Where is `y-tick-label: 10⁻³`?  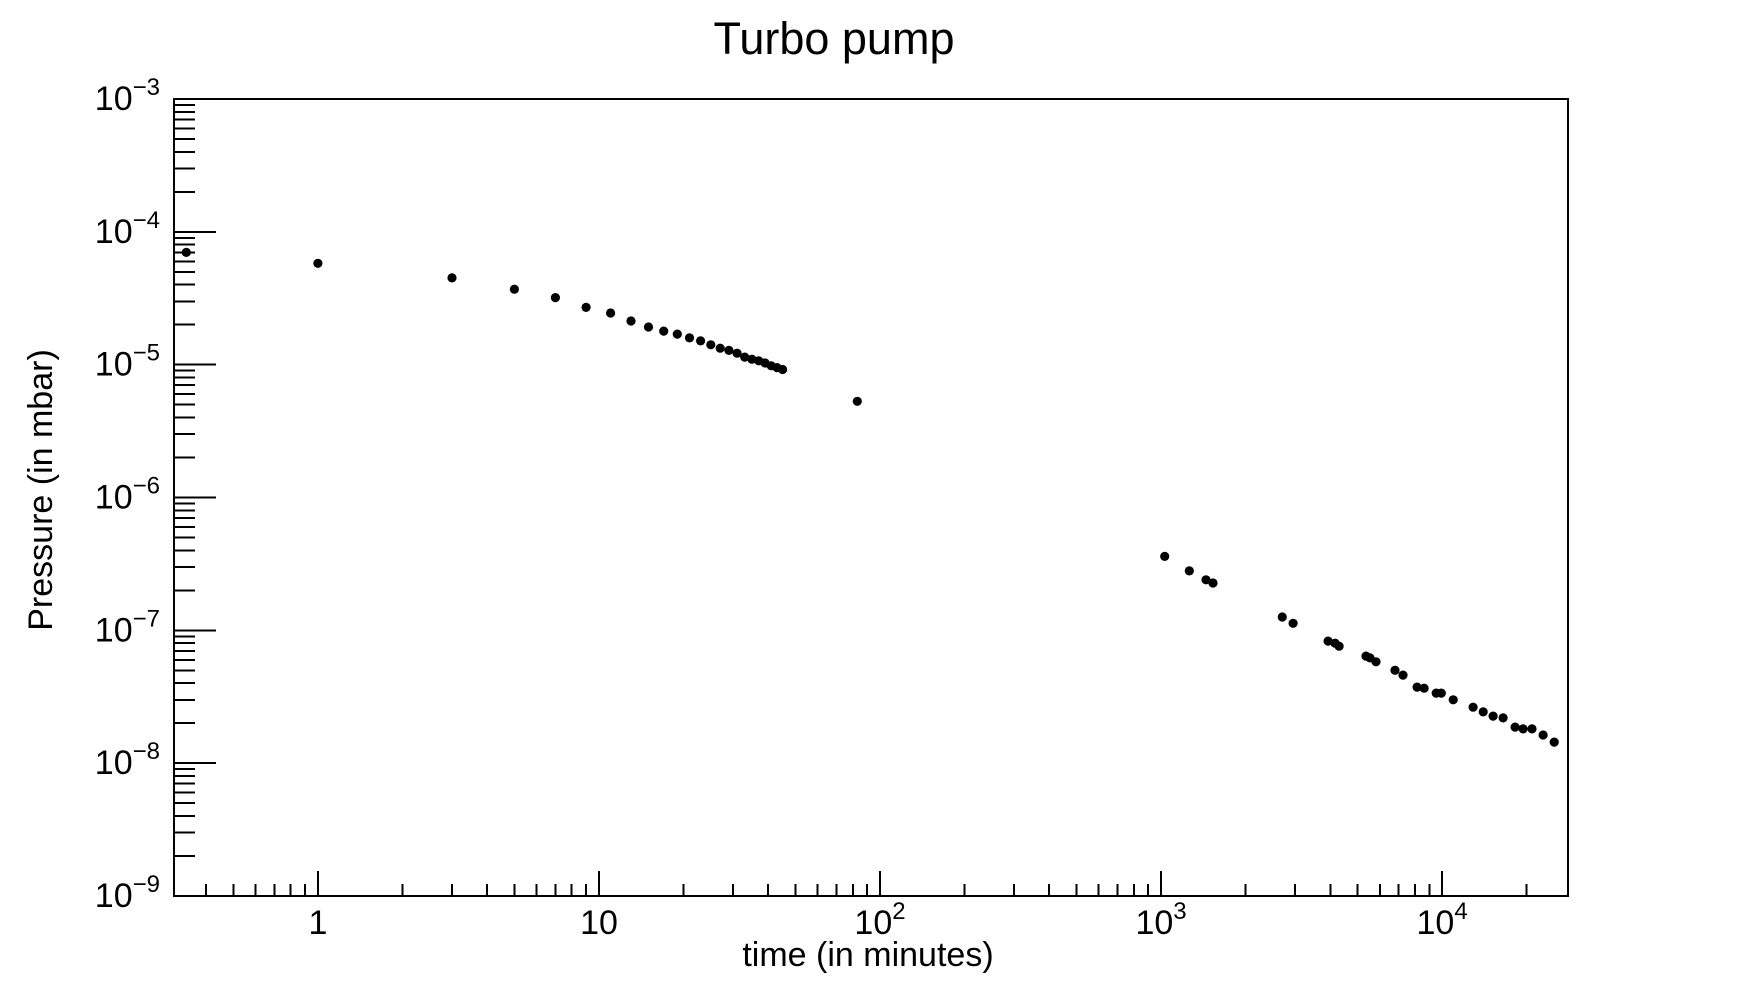
y-tick-label: 10⁻³ is located at coordinates (127, 96).